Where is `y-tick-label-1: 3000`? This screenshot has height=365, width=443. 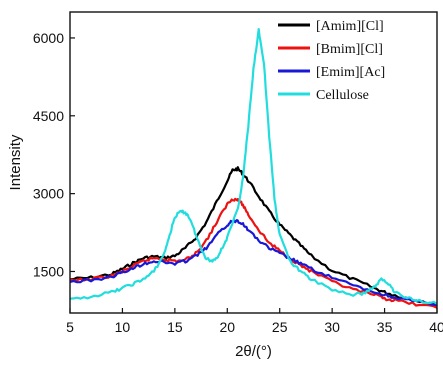
y-tick-label-1: 3000 is located at coordinates (48, 194).